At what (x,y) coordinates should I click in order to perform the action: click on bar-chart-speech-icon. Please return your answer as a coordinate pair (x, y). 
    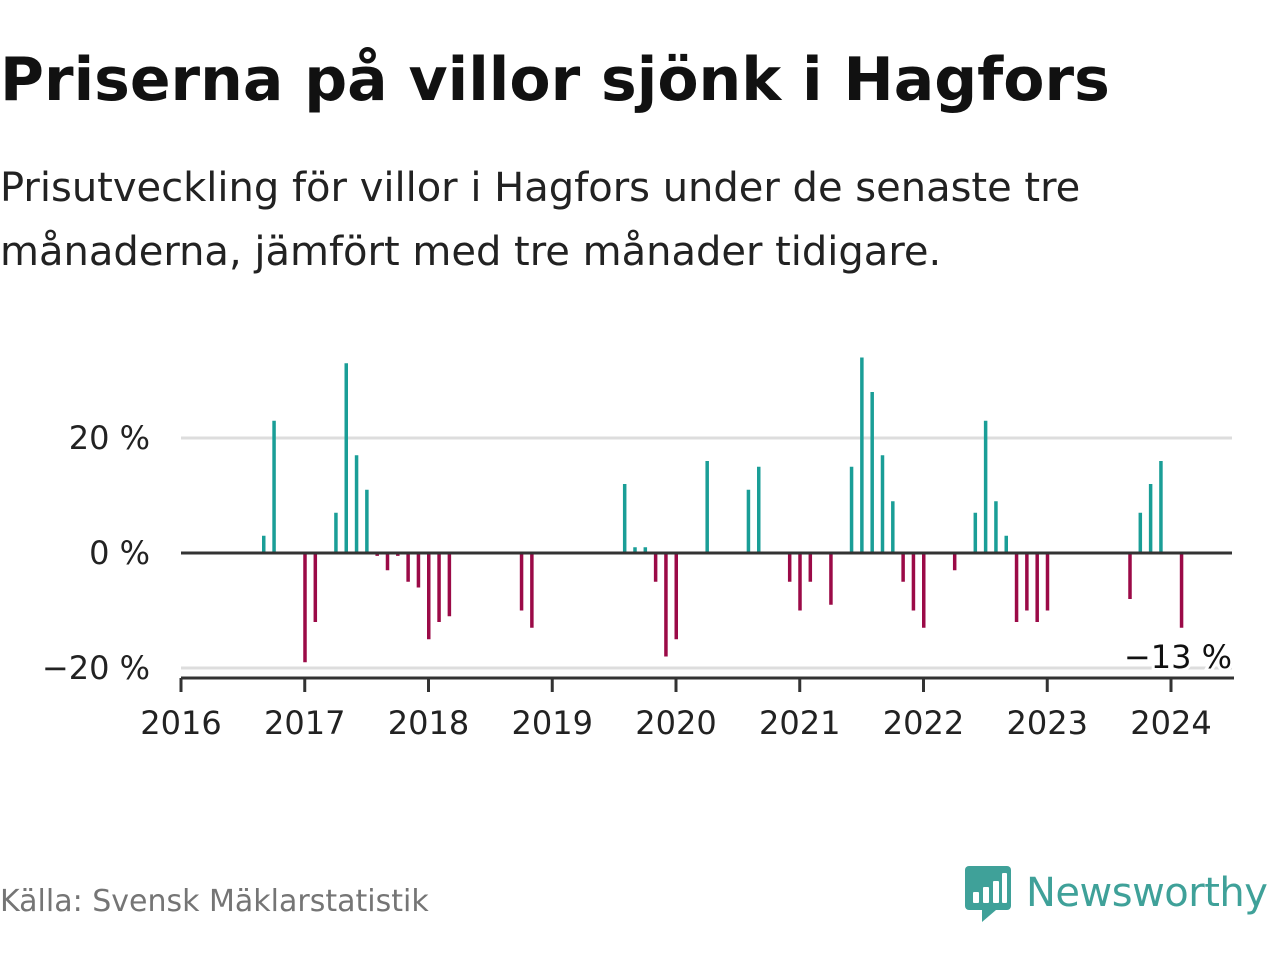
    Looking at the image, I should click on (988, 894).